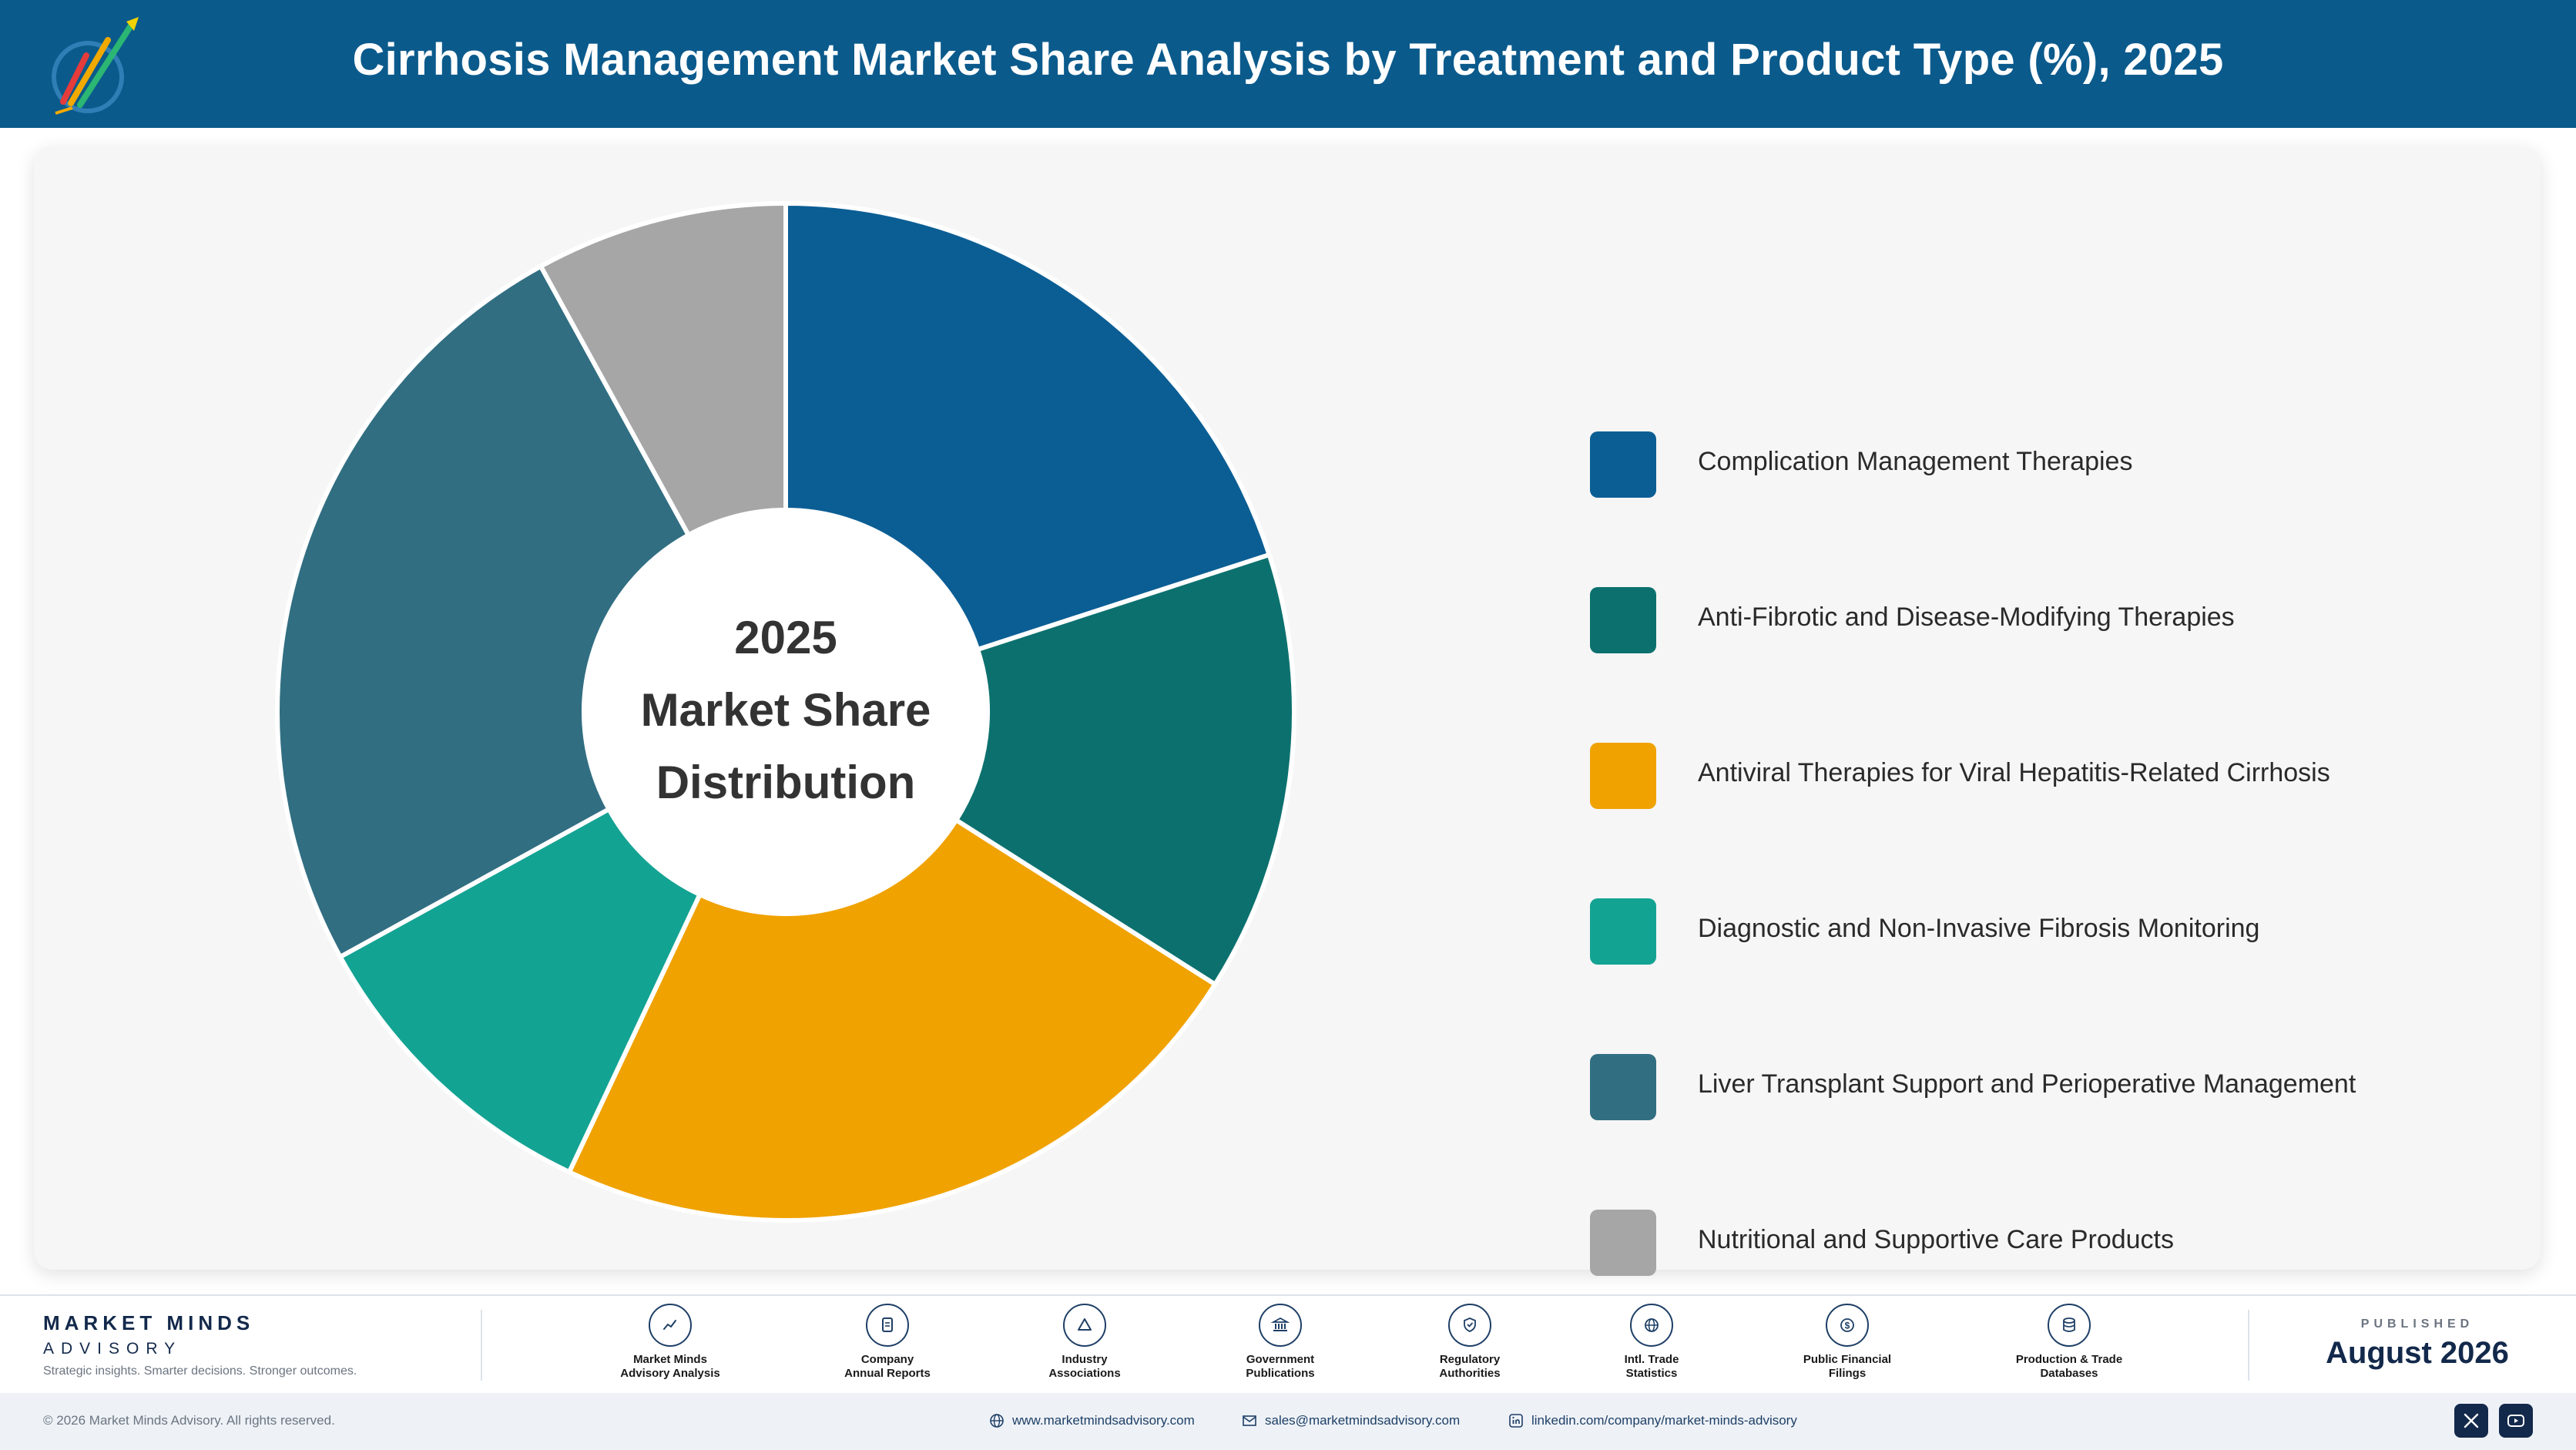 The image size is (2576, 1450). What do you see at coordinates (1936, 1239) in the screenshot?
I see `legend-label: Nutritional and Supportive Care Products` at bounding box center [1936, 1239].